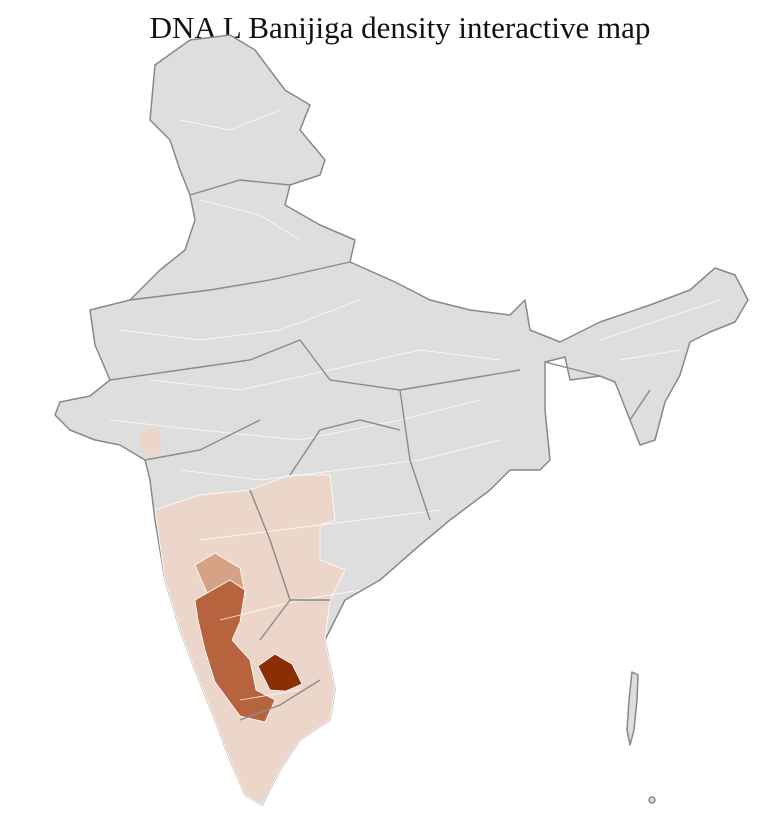  What do you see at coordinates (151, 444) in the screenshot?
I see `density-level-1-gujarat` at bounding box center [151, 444].